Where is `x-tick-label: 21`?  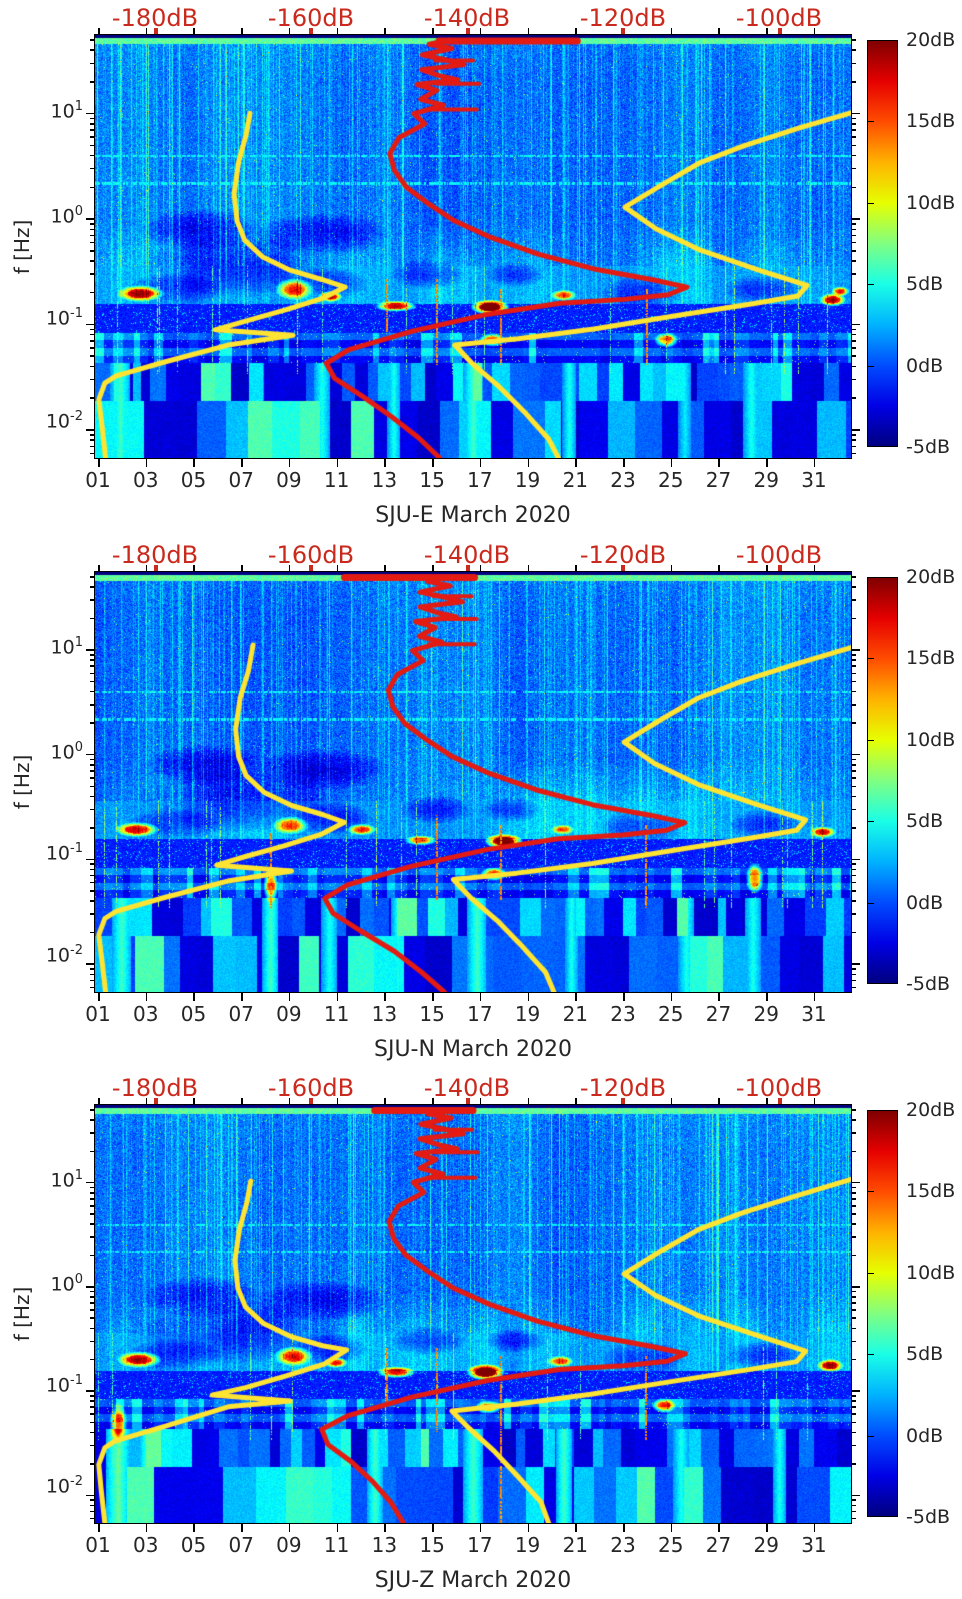 x-tick-label: 21 is located at coordinates (575, 480).